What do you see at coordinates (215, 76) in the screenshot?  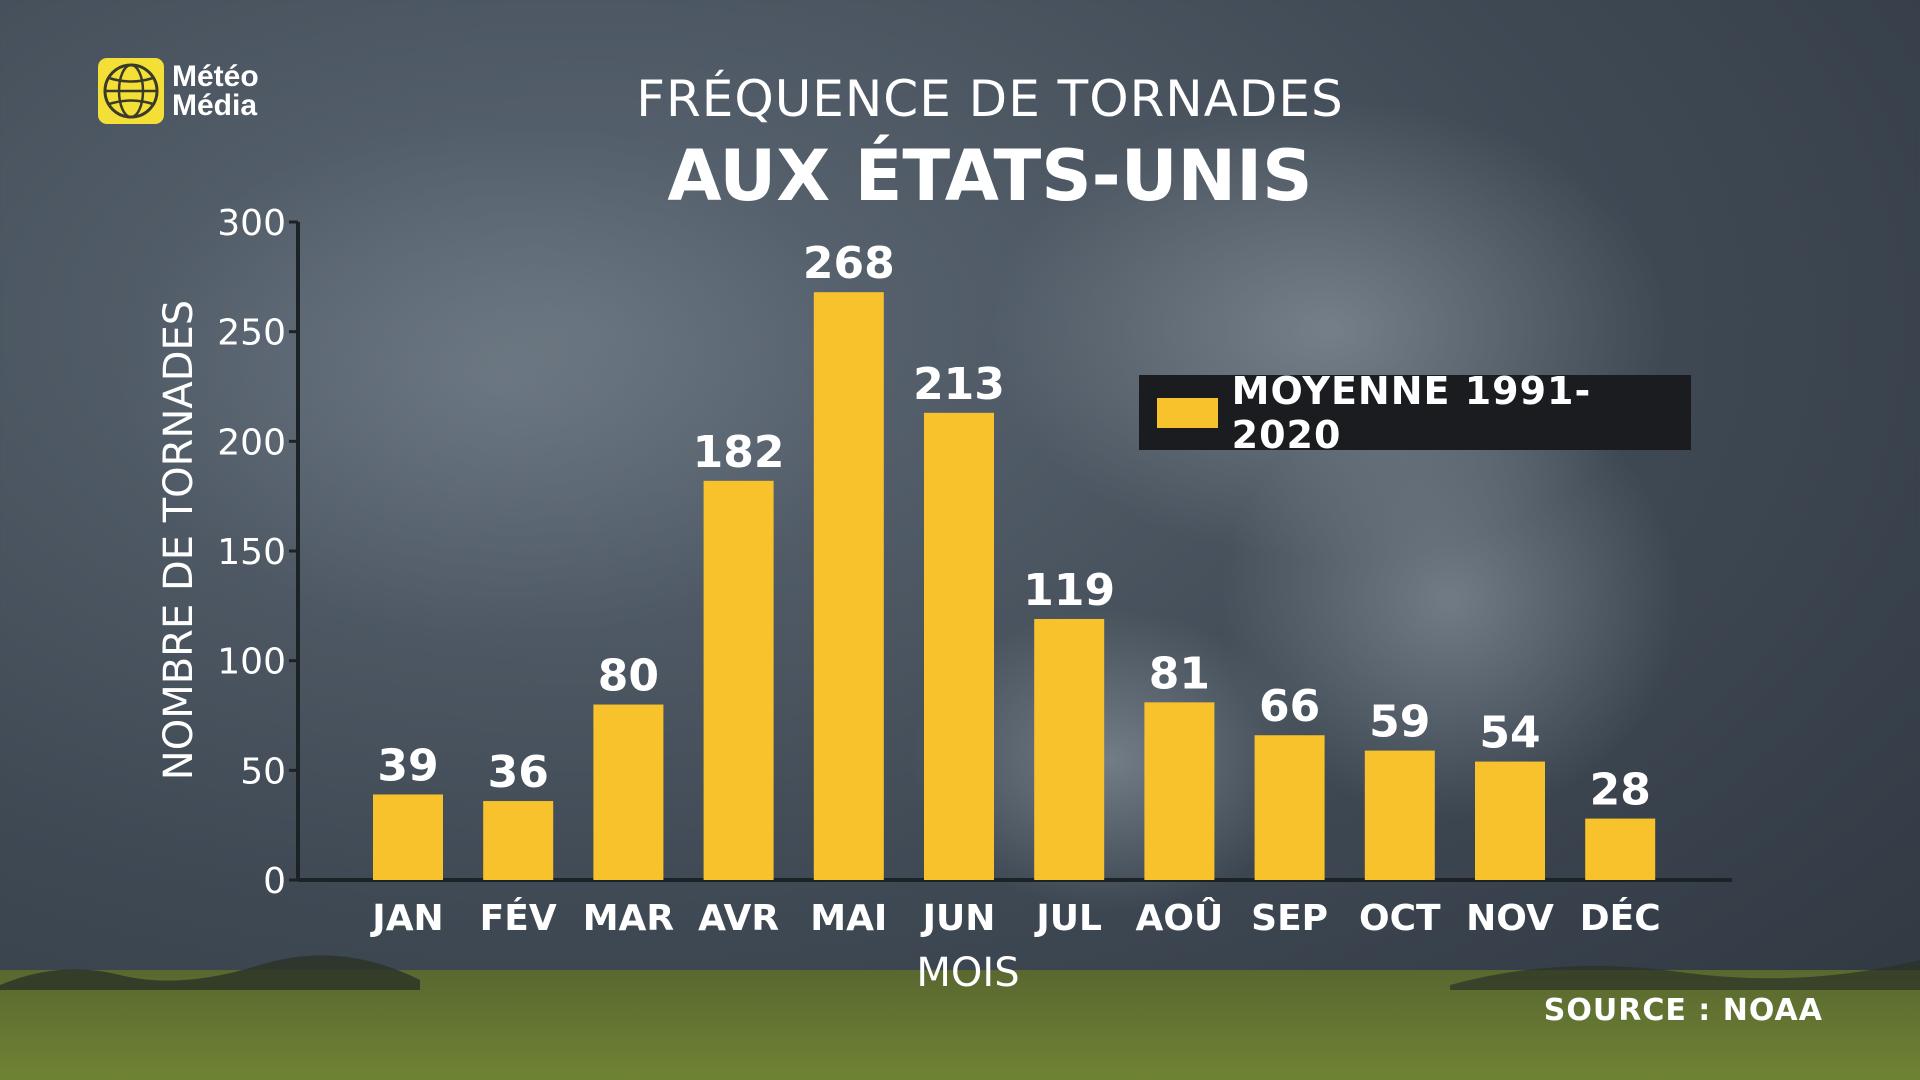 I see `brand-name-line1: Météo` at bounding box center [215, 76].